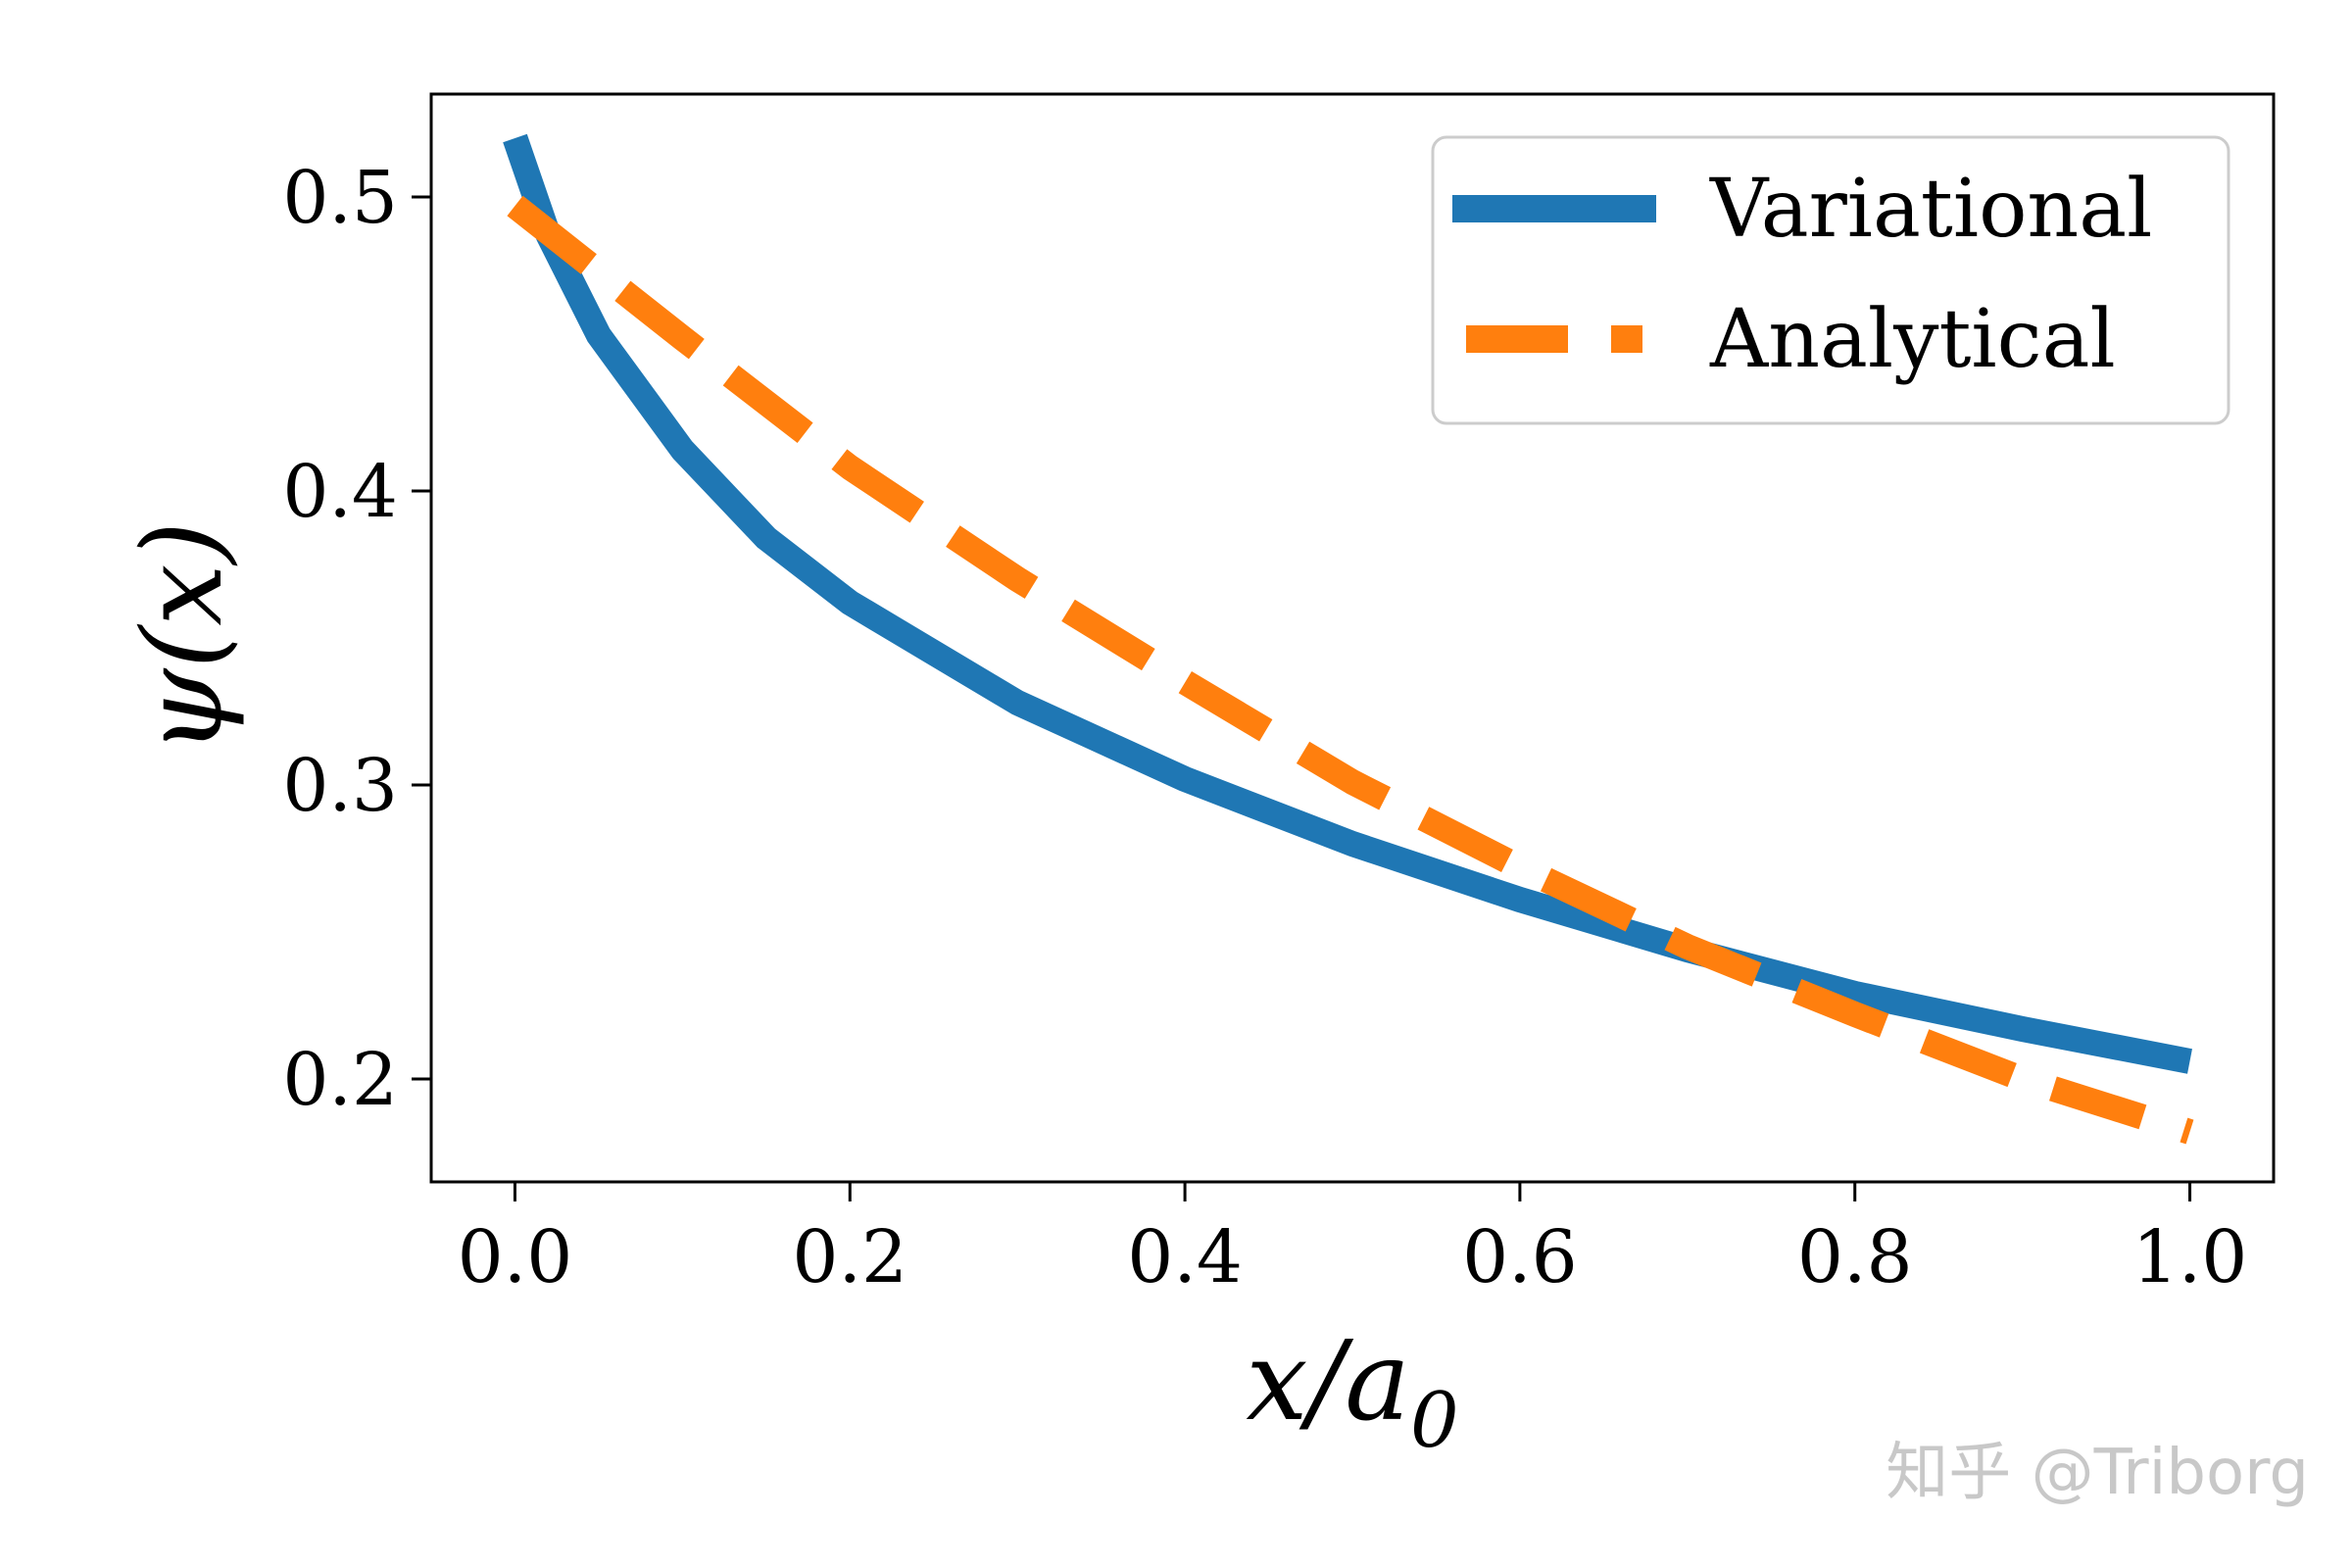  What do you see at coordinates (1830, 280) in the screenshot?
I see `legend: Variational Analytical` at bounding box center [1830, 280].